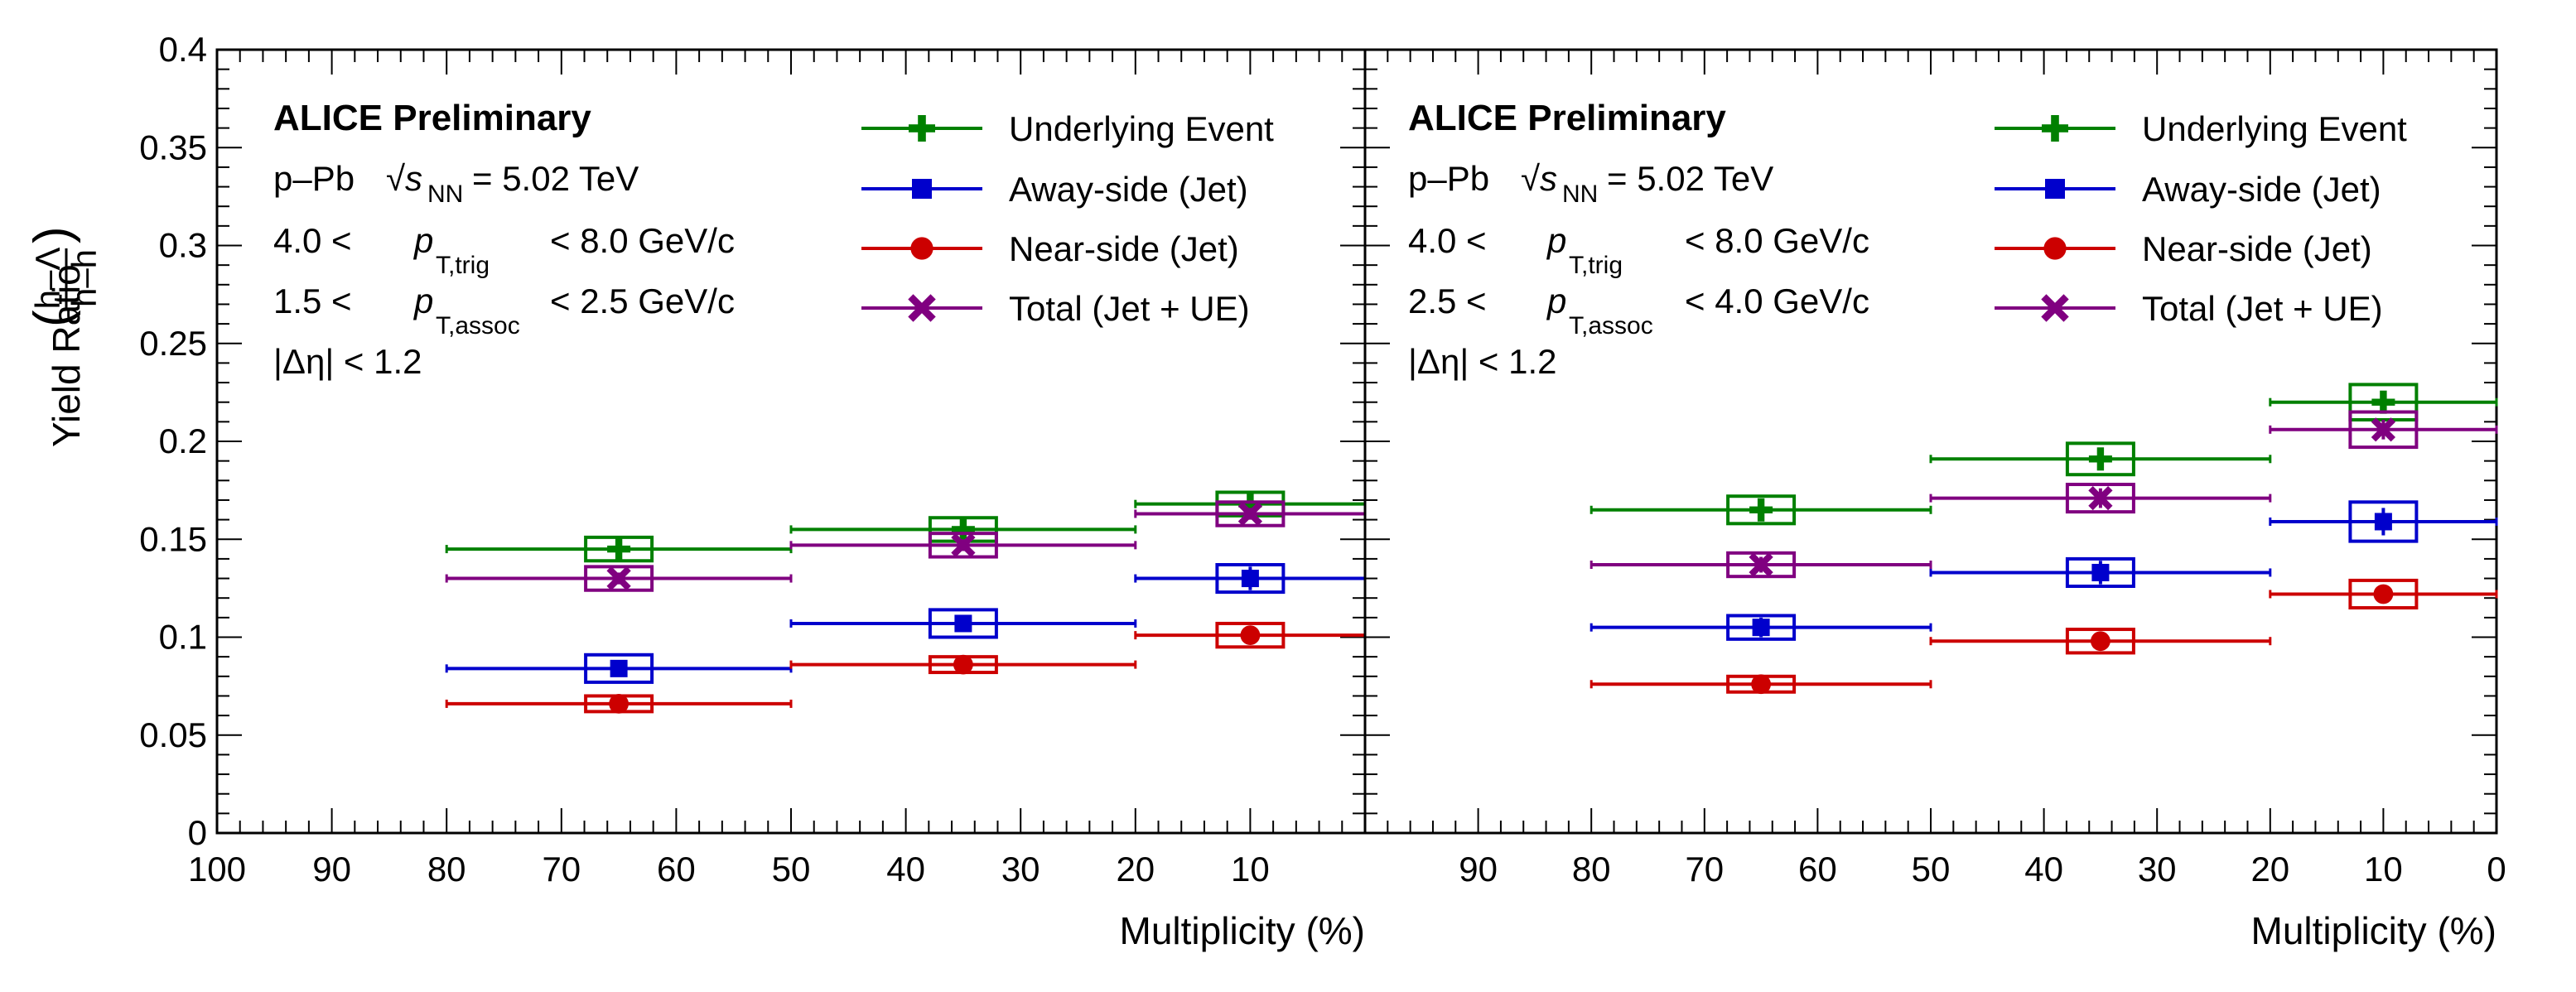 The width and height of the screenshot is (2576, 992). What do you see at coordinates (173, 539) in the screenshot?
I see `y-tick-label: 0.15` at bounding box center [173, 539].